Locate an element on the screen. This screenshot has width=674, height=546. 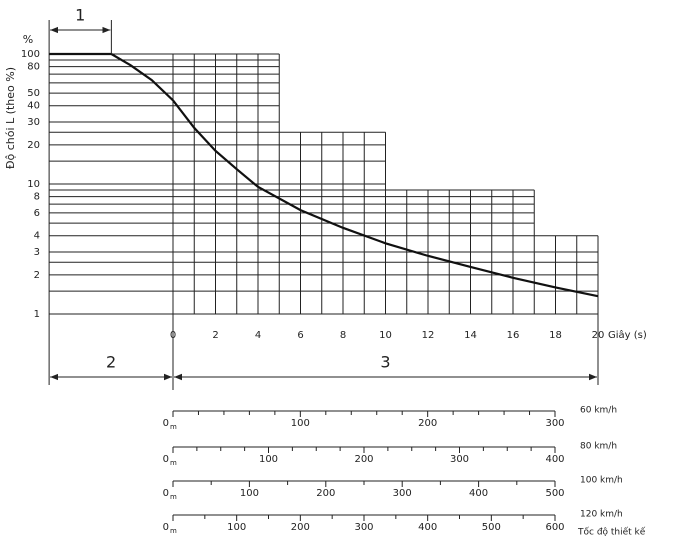
x-tick-label: 6 is located at coordinates (300, 335).